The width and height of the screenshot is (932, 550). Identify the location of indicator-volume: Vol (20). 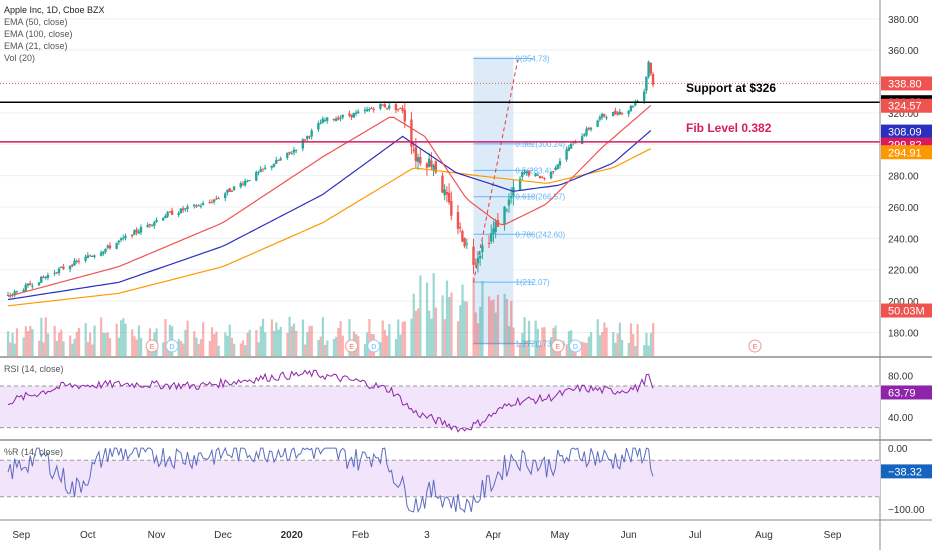
(20, 58).